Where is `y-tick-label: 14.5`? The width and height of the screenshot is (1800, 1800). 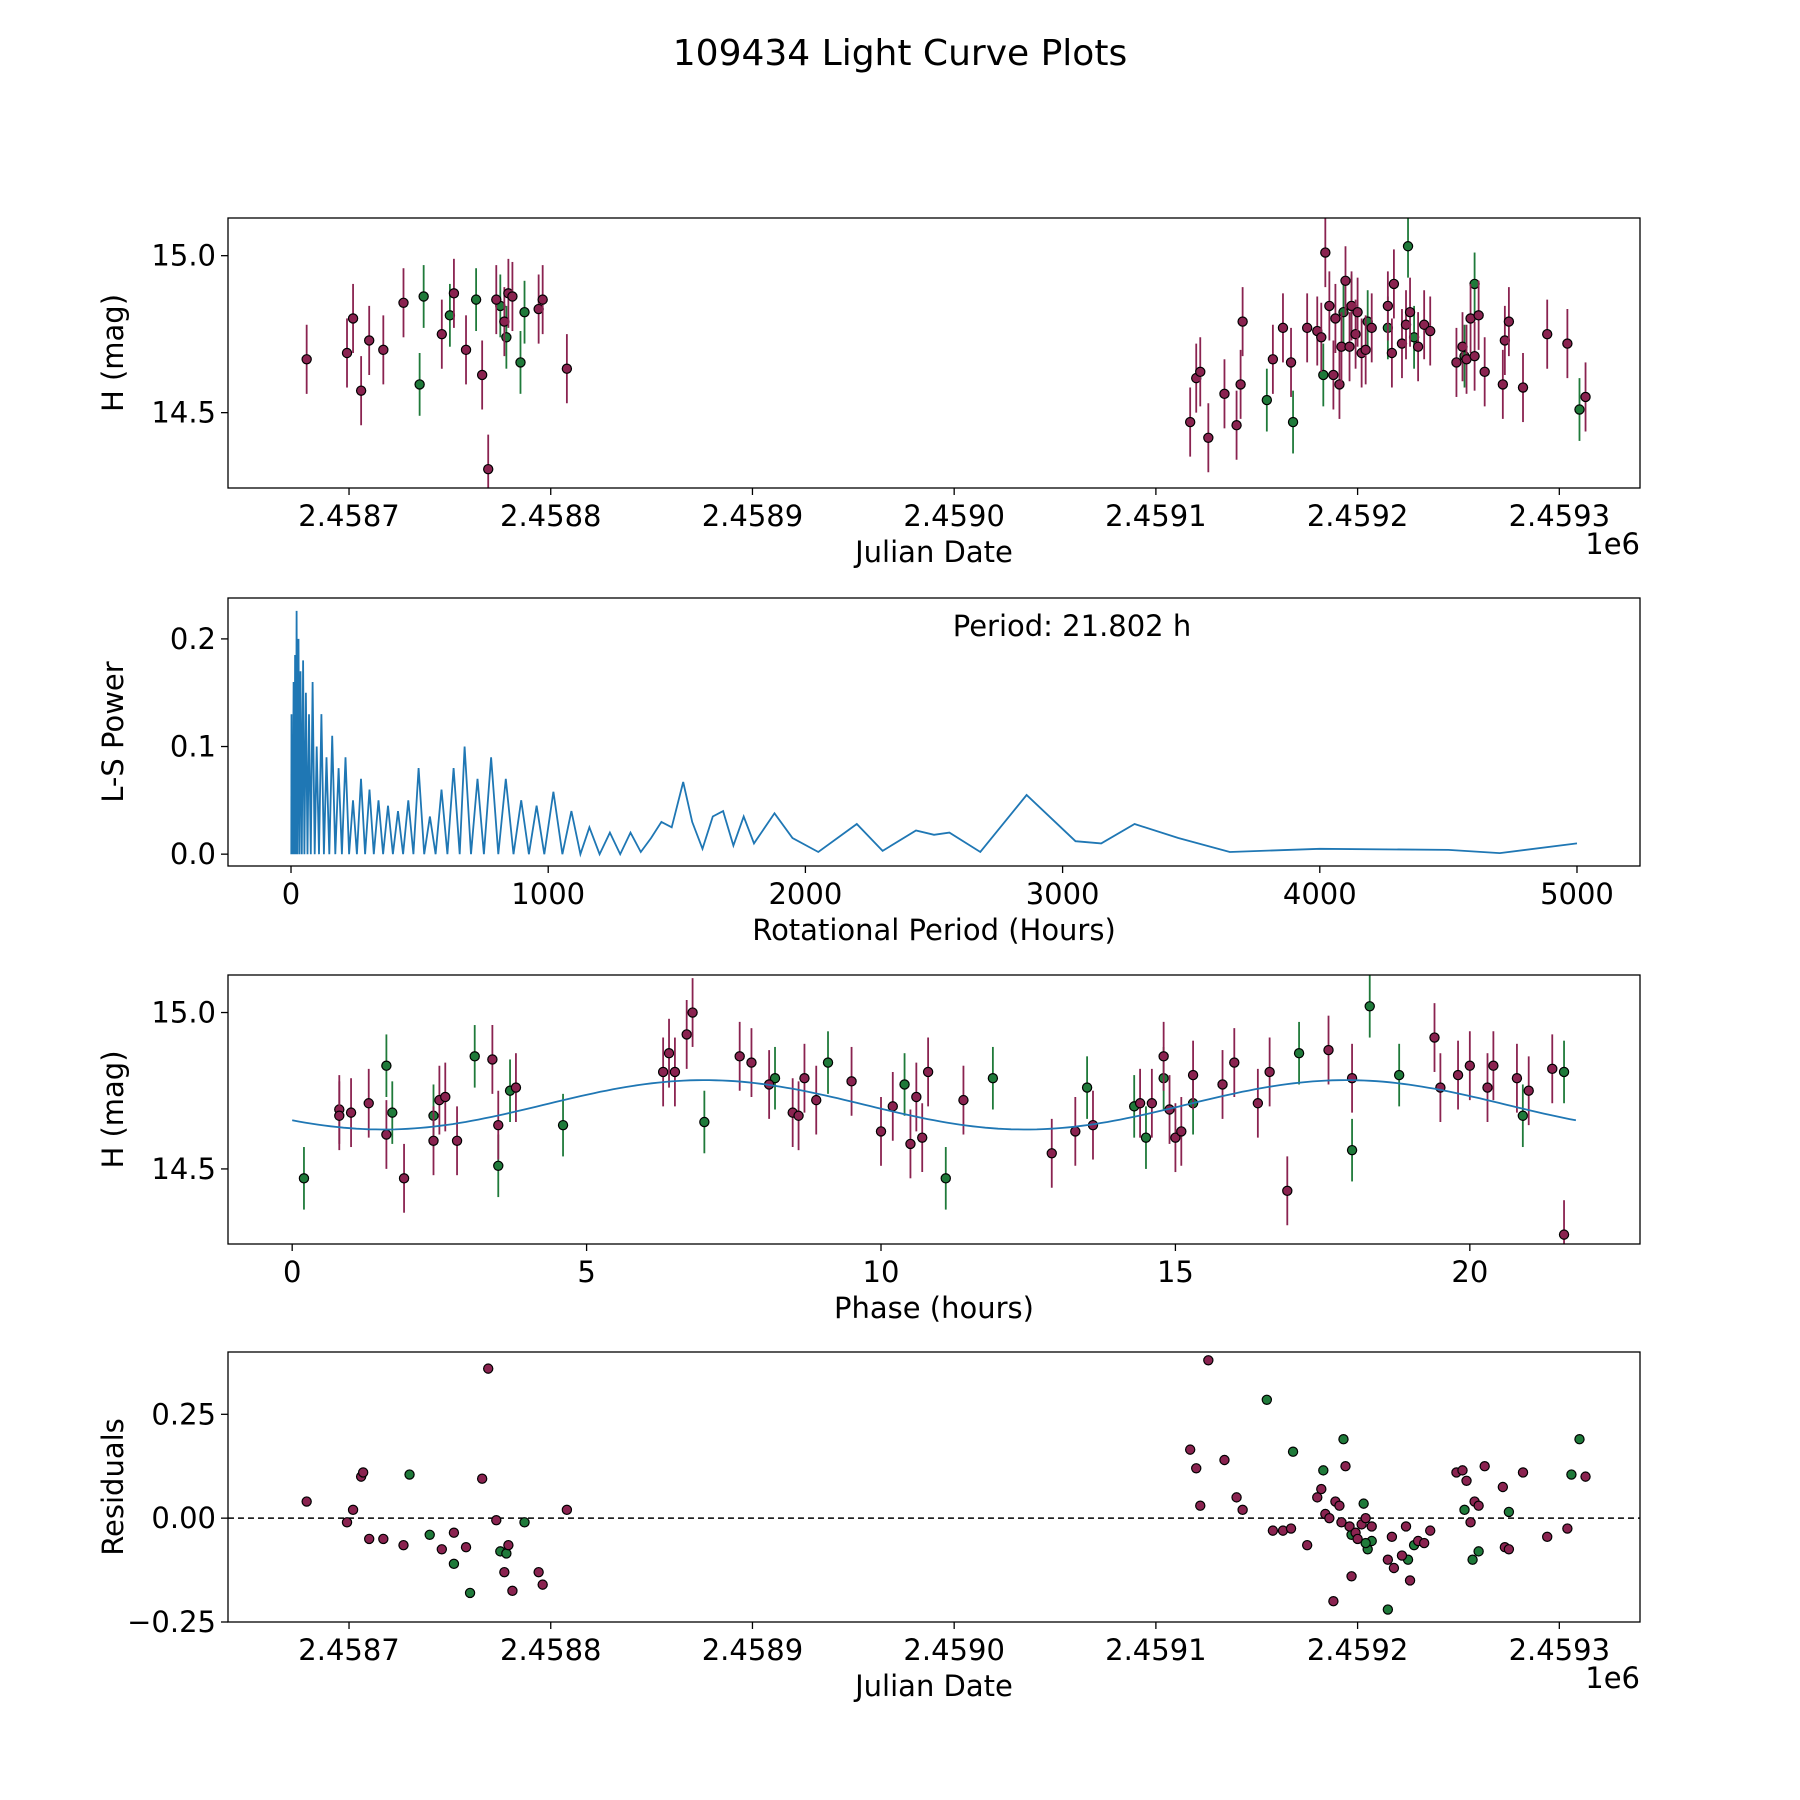
y-tick-label: 14.5 is located at coordinates (183, 413).